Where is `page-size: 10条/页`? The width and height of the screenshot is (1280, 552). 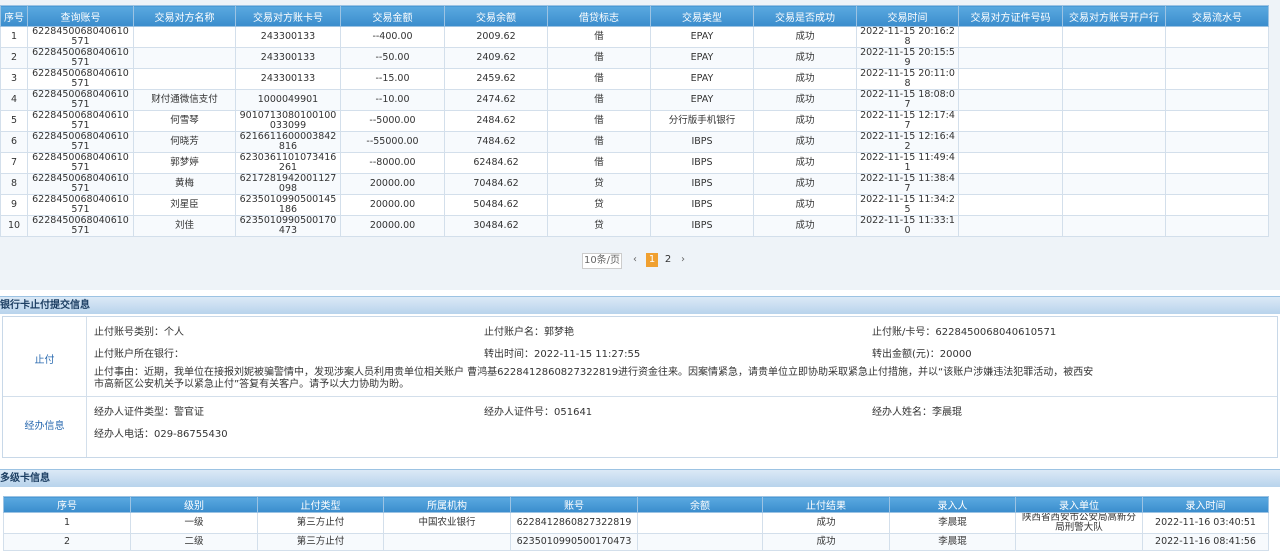 page-size: 10条/页 is located at coordinates (602, 261).